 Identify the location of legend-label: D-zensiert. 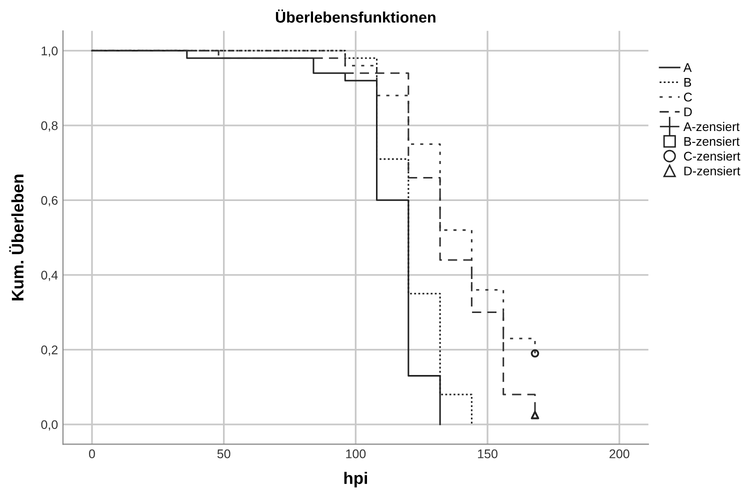
(712, 171).